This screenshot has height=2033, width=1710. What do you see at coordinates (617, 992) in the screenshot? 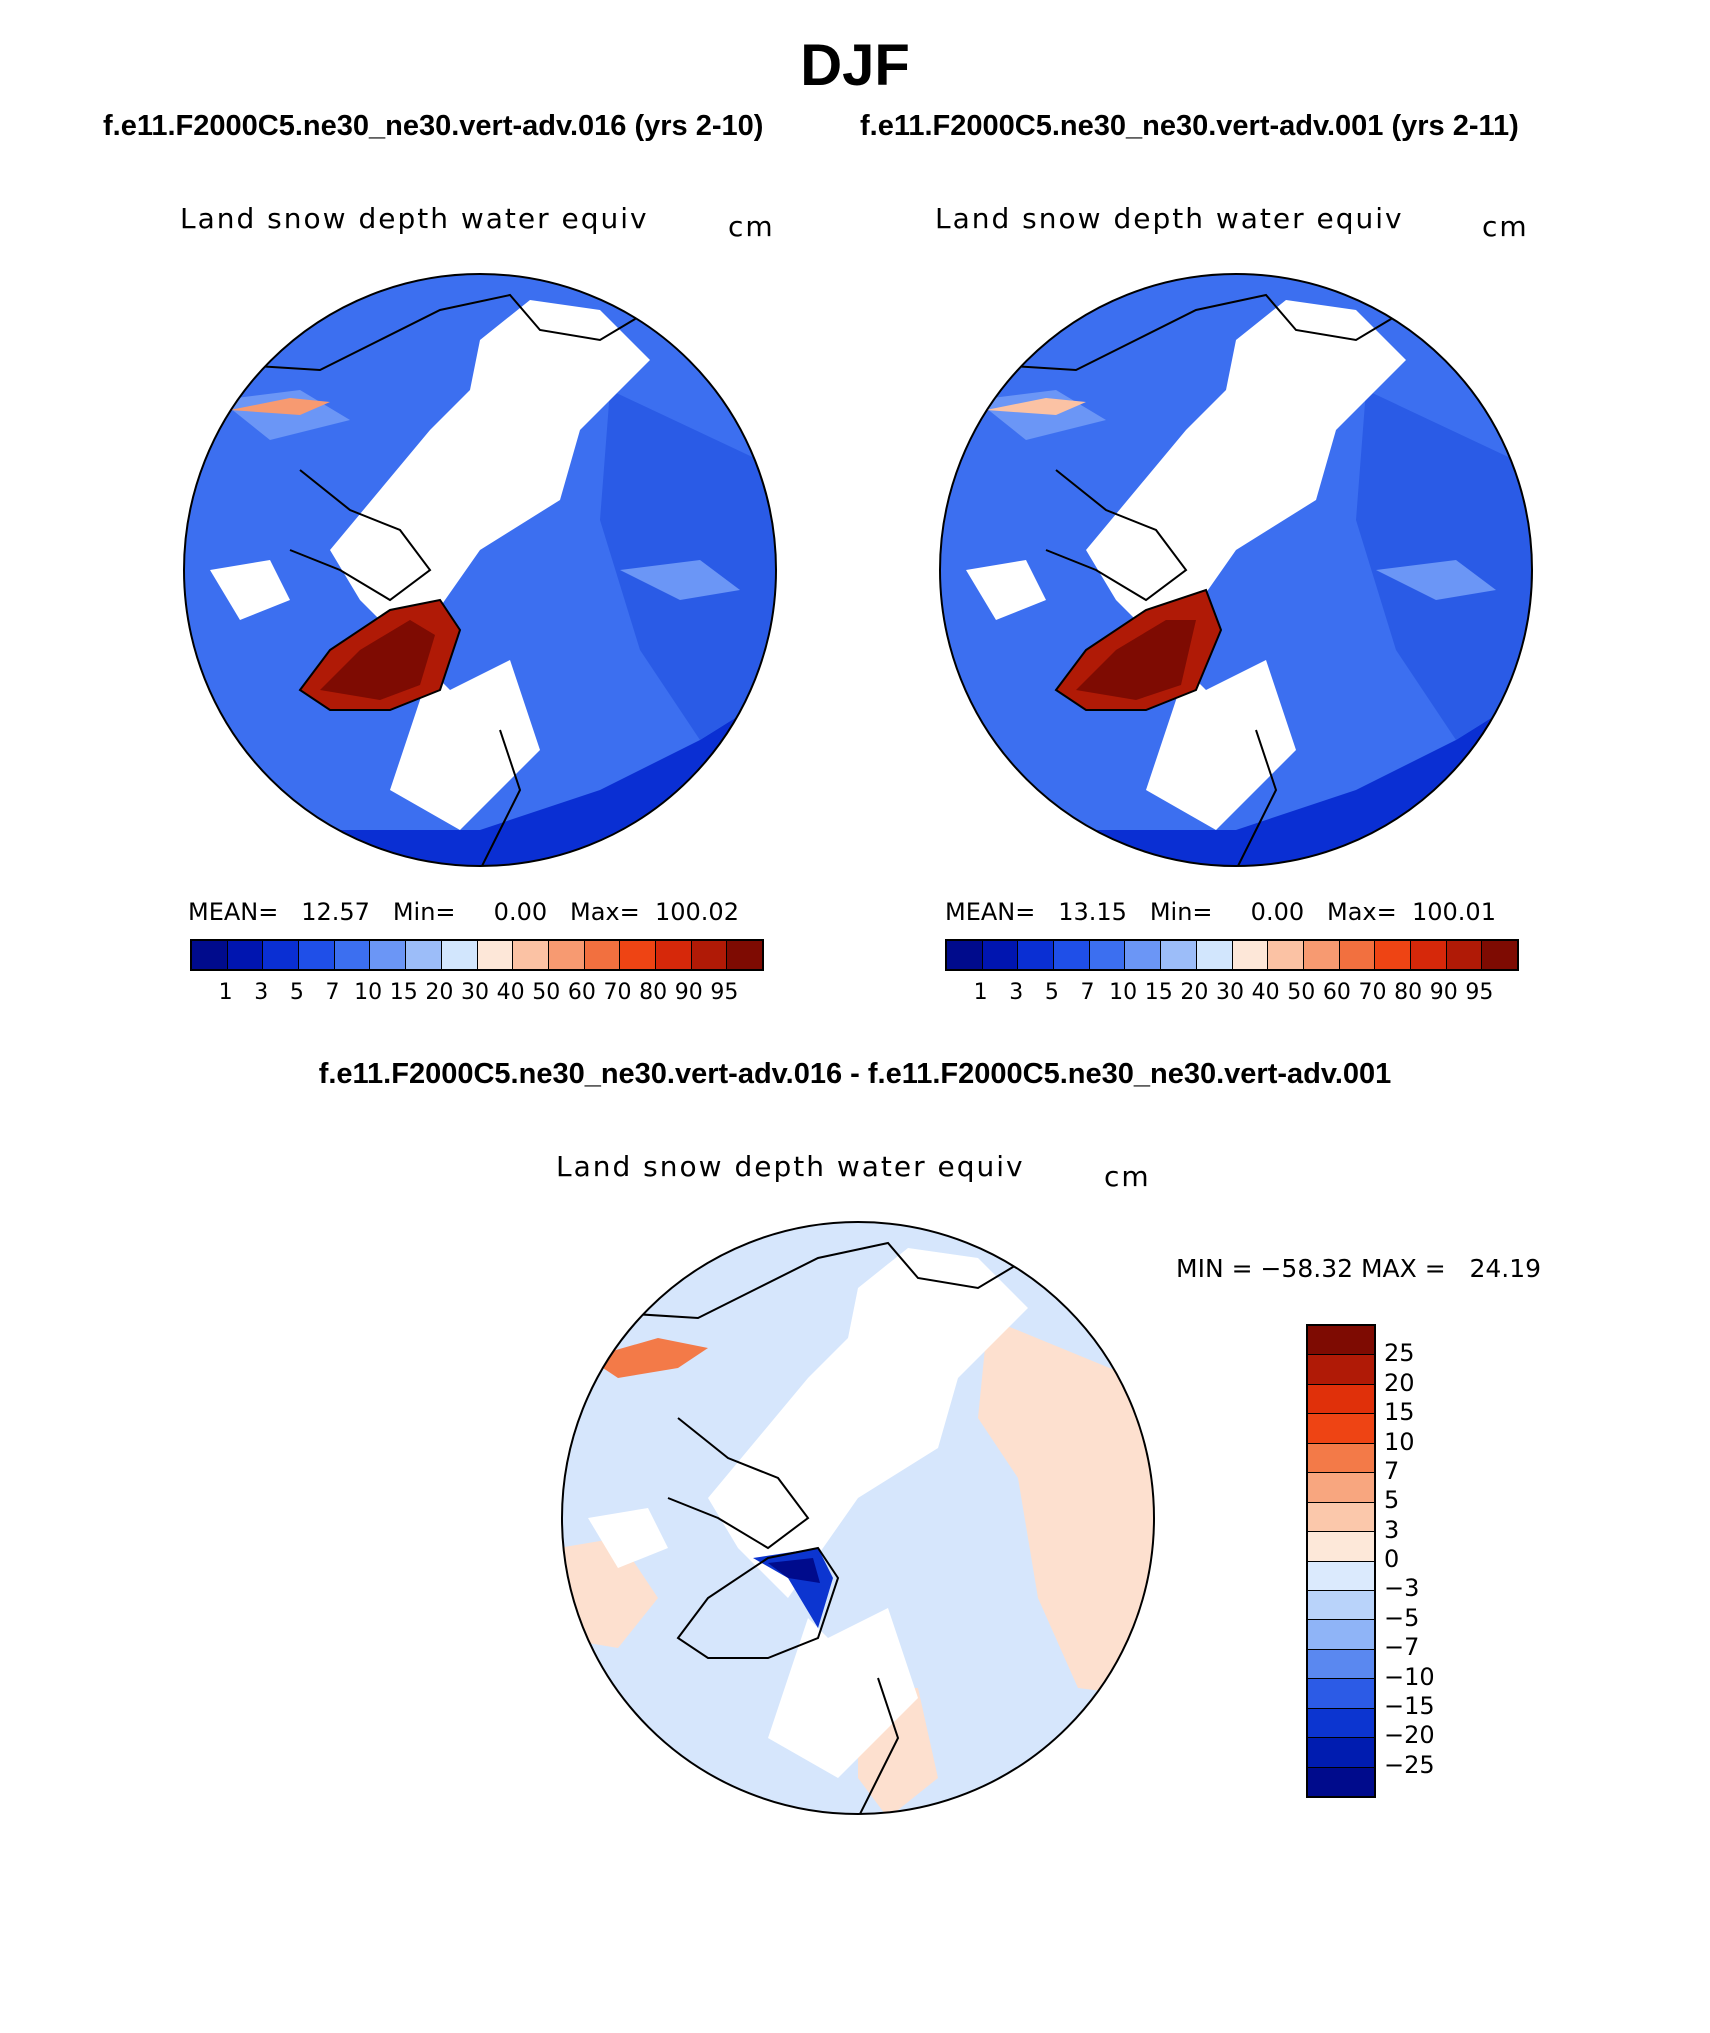
I see `colorbar-tick-label: 70` at bounding box center [617, 992].